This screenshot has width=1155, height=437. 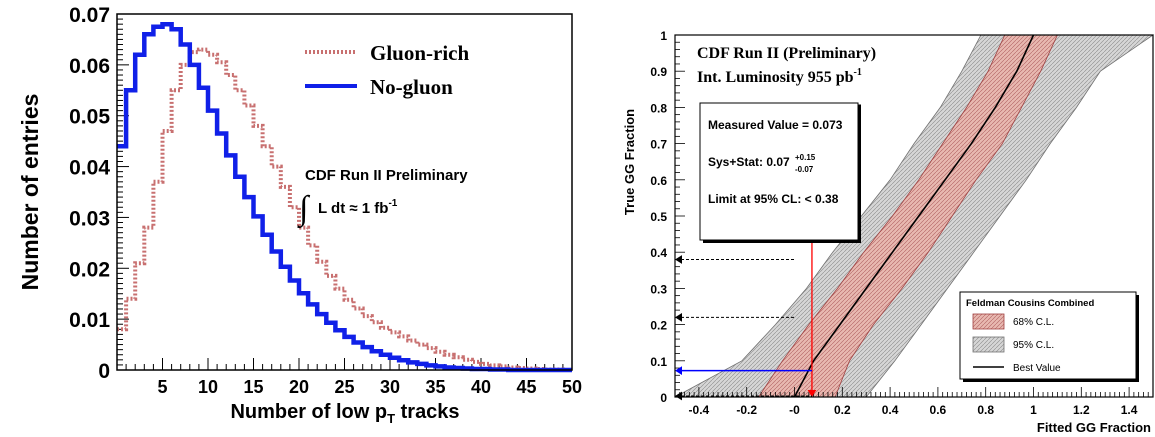 I want to click on annotation-luminosity: L dt ≈ 1 fb-1, so click(x=358, y=207).